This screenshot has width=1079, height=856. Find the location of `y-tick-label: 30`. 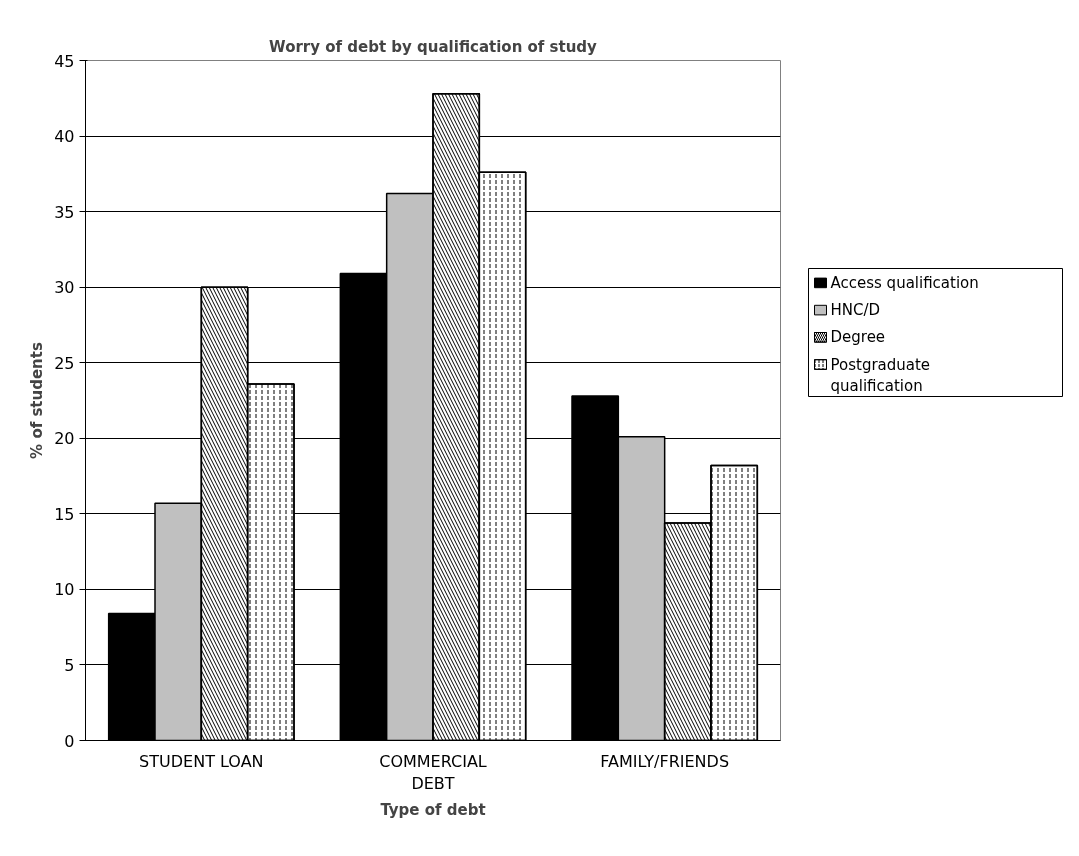

y-tick-label: 30 is located at coordinates (64, 288).